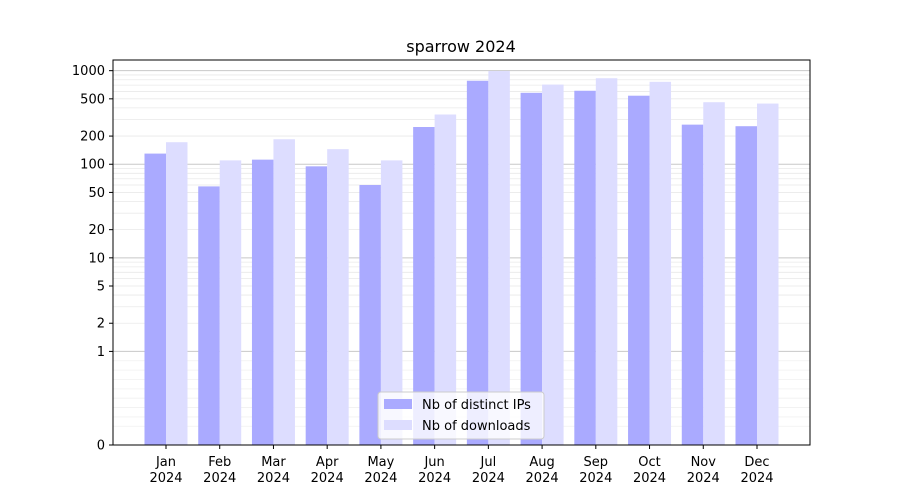 The width and height of the screenshot is (900, 504). What do you see at coordinates (273, 462) in the screenshot?
I see `x-tick-label: Mar` at bounding box center [273, 462].